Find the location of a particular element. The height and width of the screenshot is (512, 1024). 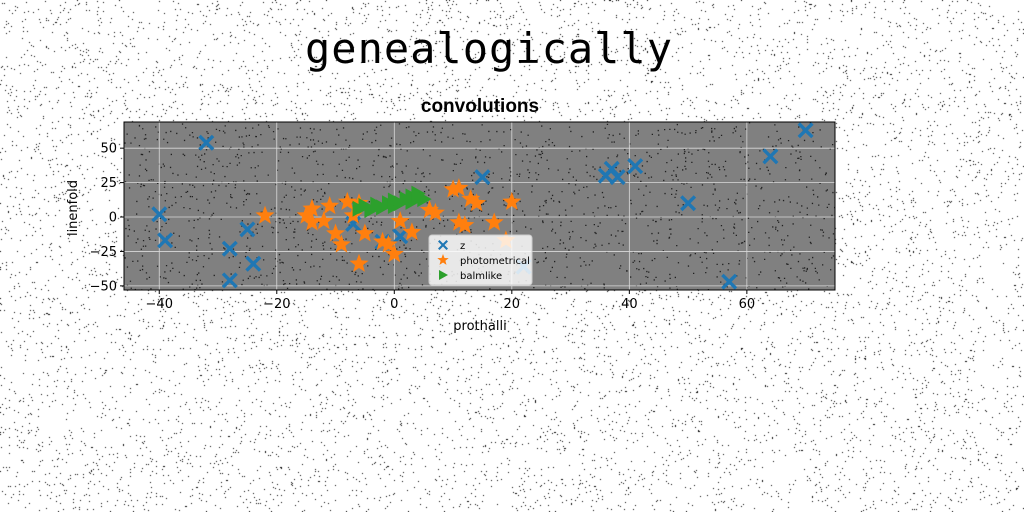

legend-label: photometrical is located at coordinates (495, 261).